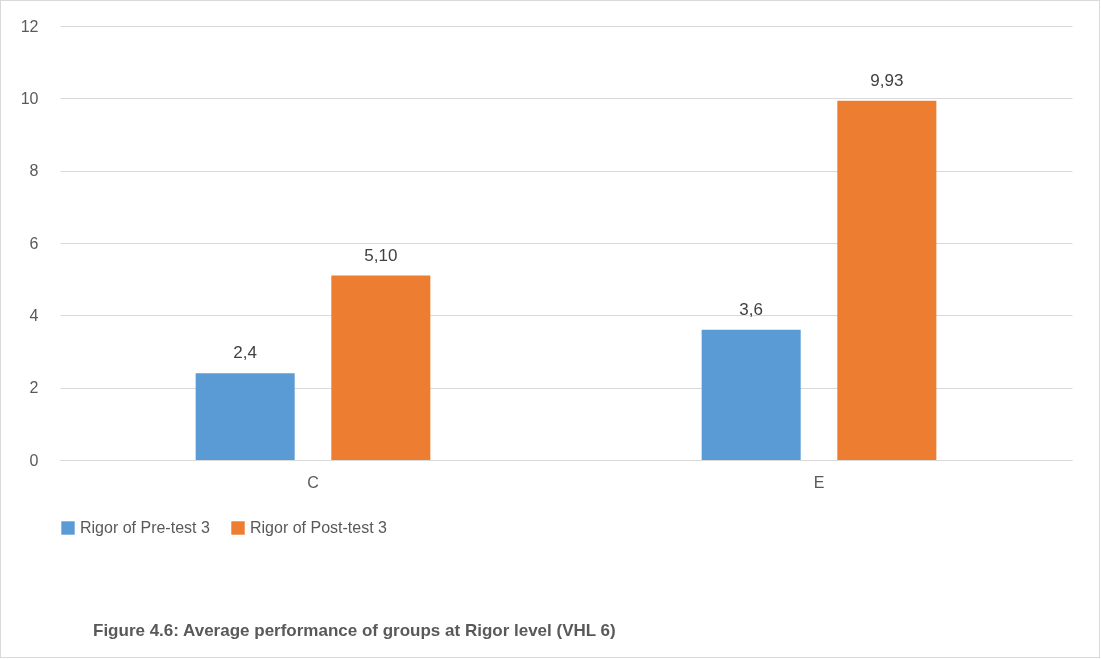 The height and width of the screenshot is (659, 1101). I want to click on y-tick-label: 12, so click(29, 26).